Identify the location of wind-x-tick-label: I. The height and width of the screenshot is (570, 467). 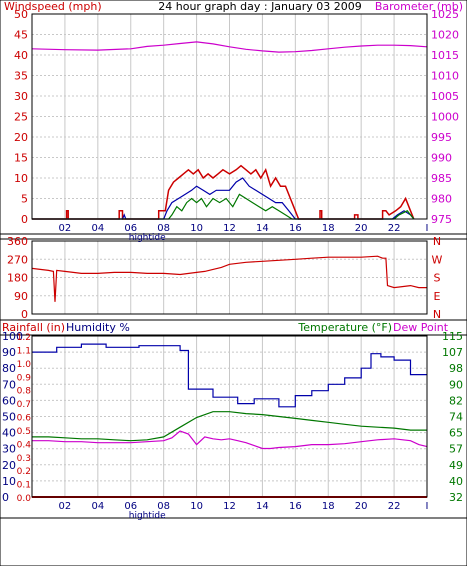
(427, 228).